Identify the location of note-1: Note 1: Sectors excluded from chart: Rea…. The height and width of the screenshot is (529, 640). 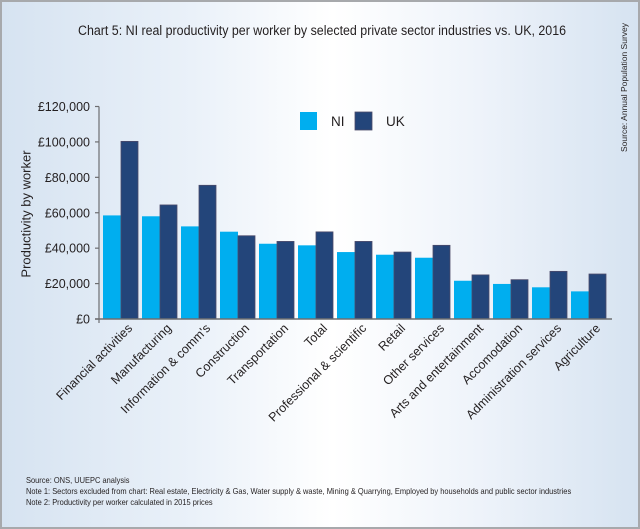
(299, 491).